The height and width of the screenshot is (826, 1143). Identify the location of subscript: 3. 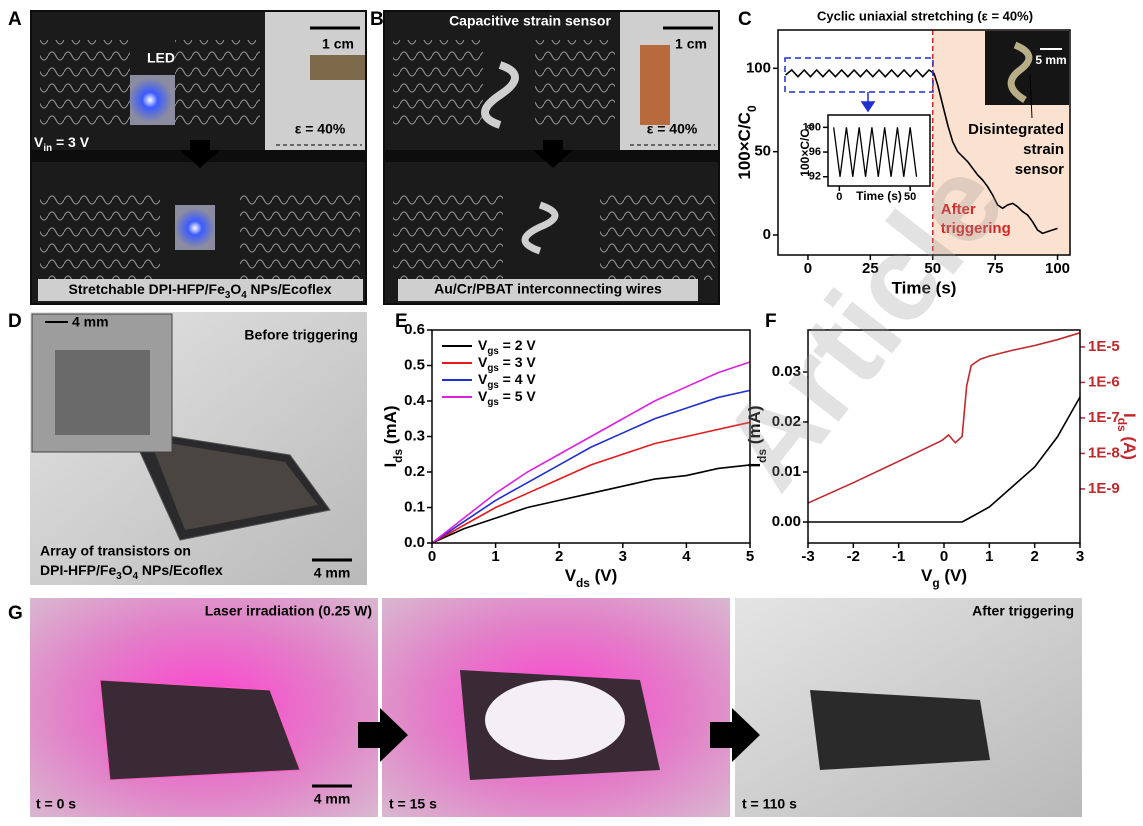
(228, 295).